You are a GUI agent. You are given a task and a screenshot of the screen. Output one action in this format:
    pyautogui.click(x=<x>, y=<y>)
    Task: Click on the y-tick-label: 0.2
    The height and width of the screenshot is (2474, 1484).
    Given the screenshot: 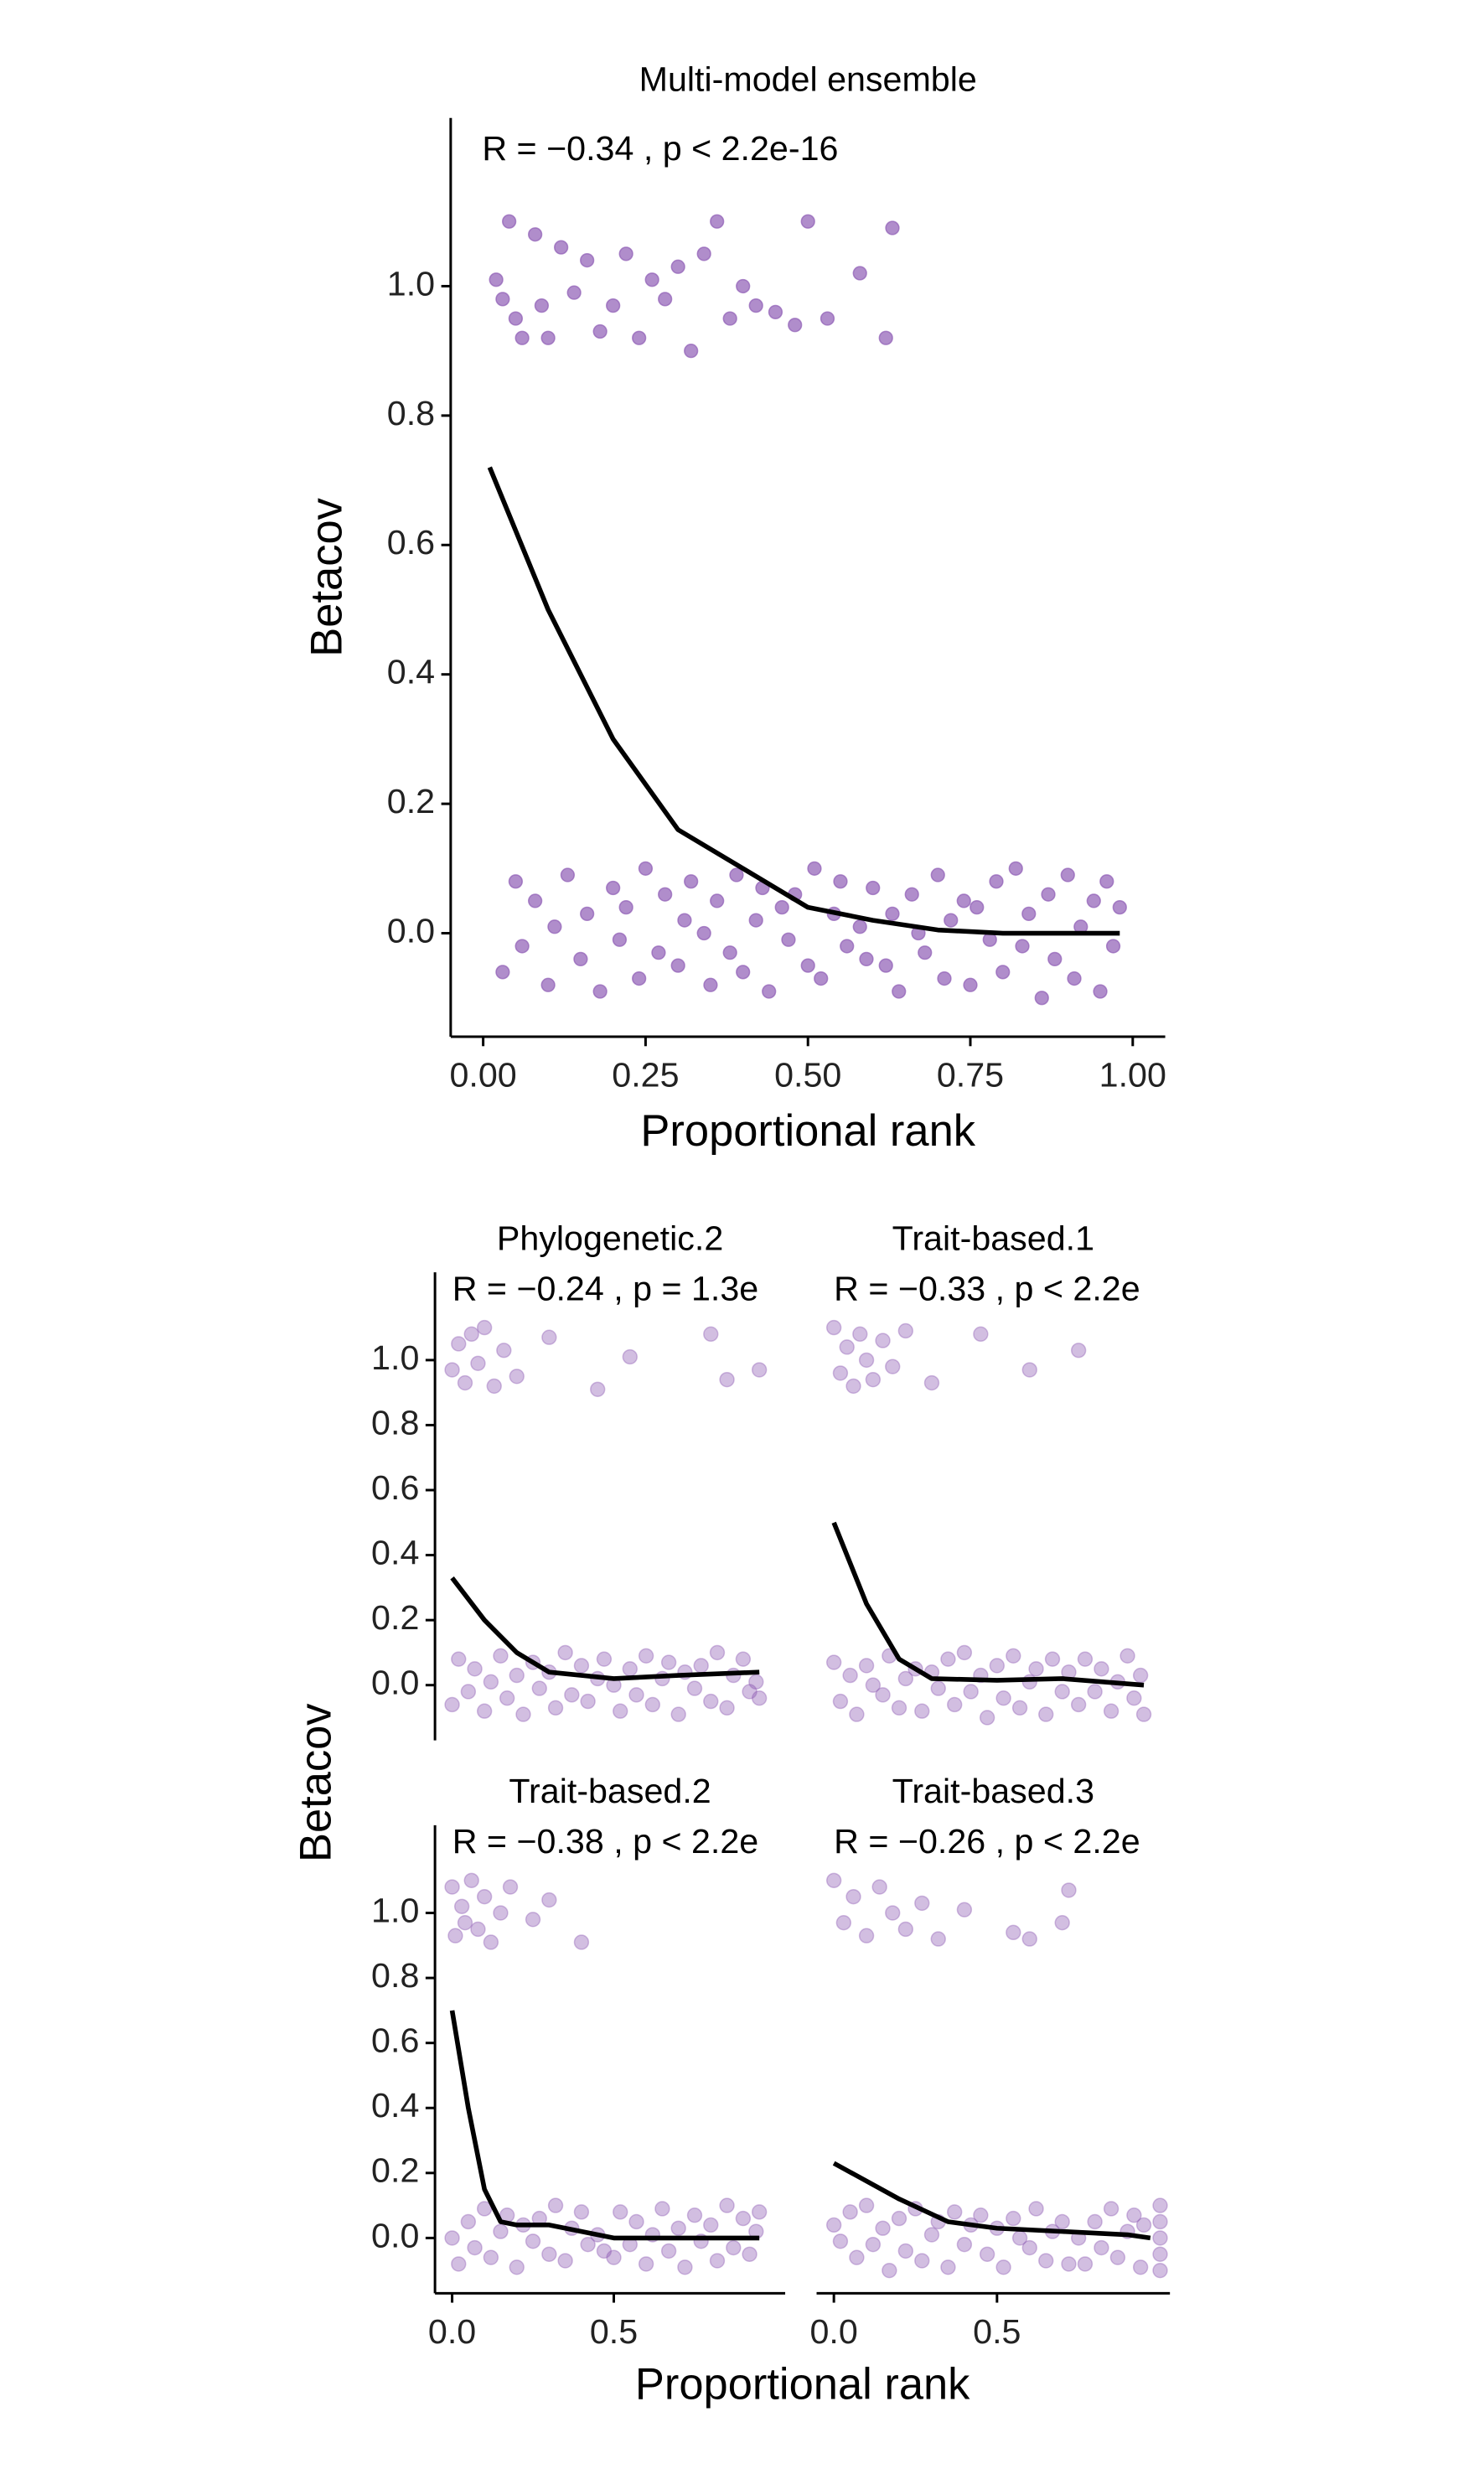 What is the action you would take?
    pyautogui.click(x=395, y=1617)
    